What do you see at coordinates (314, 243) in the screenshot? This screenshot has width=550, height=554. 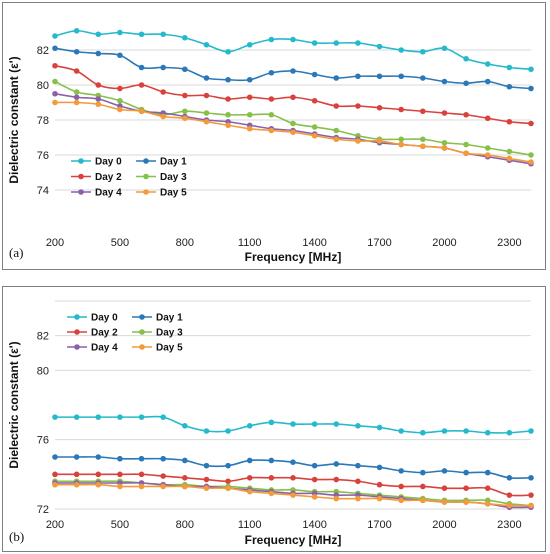 I see `xtick-label-a-1400: 1400` at bounding box center [314, 243].